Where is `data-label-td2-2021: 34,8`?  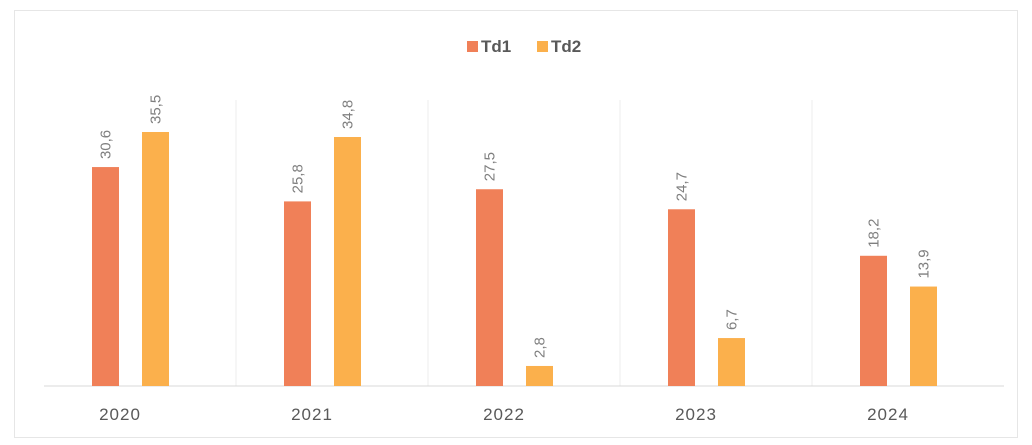
data-label-td2-2021: 34,8 is located at coordinates (348, 114).